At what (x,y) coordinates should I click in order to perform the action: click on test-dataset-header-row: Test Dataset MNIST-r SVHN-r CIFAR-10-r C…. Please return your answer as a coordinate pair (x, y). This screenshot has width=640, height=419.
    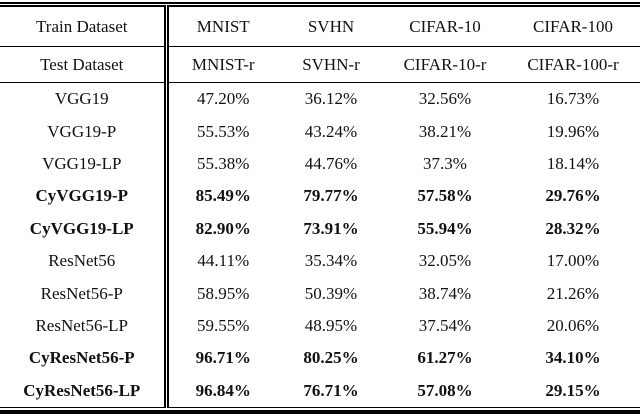
    Looking at the image, I should click on (320, 64).